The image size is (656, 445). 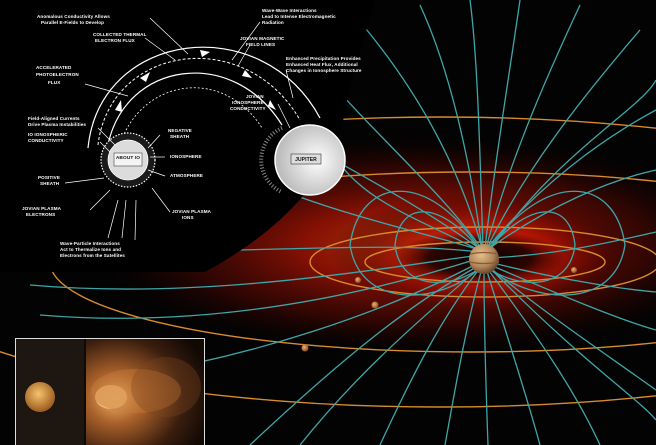 What do you see at coordinates (260, 44) in the screenshot?
I see `label-field-lines: FIELD LINES` at bounding box center [260, 44].